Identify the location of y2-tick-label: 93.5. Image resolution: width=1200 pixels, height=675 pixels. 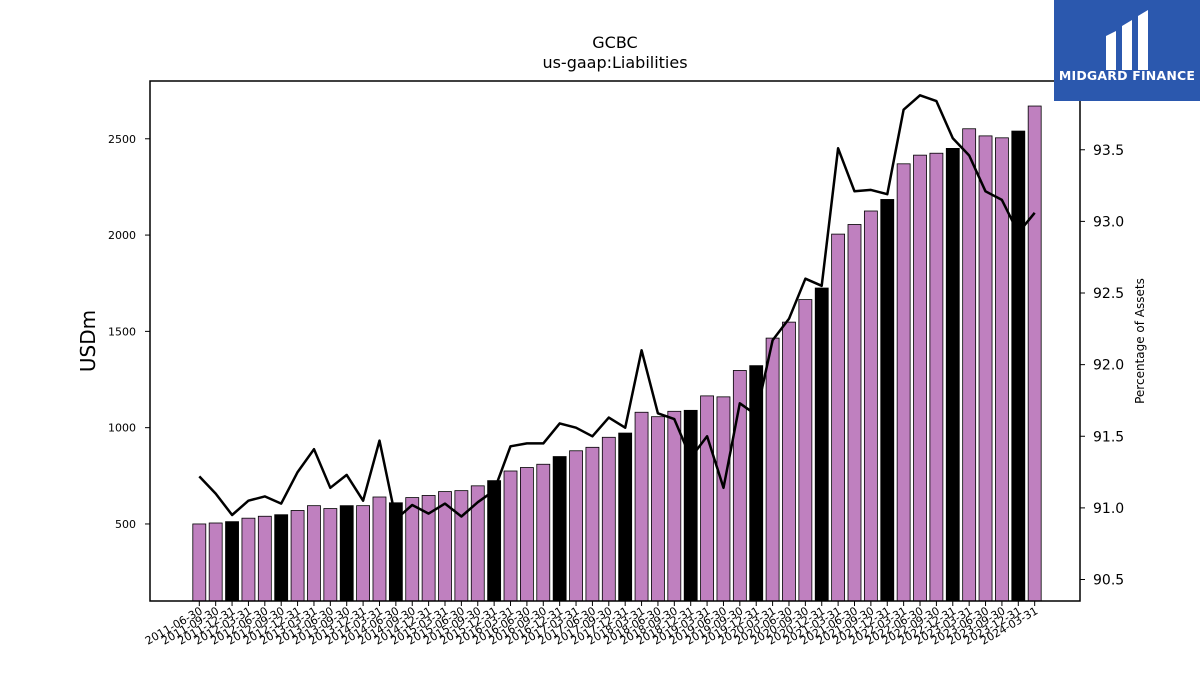
(1108, 151).